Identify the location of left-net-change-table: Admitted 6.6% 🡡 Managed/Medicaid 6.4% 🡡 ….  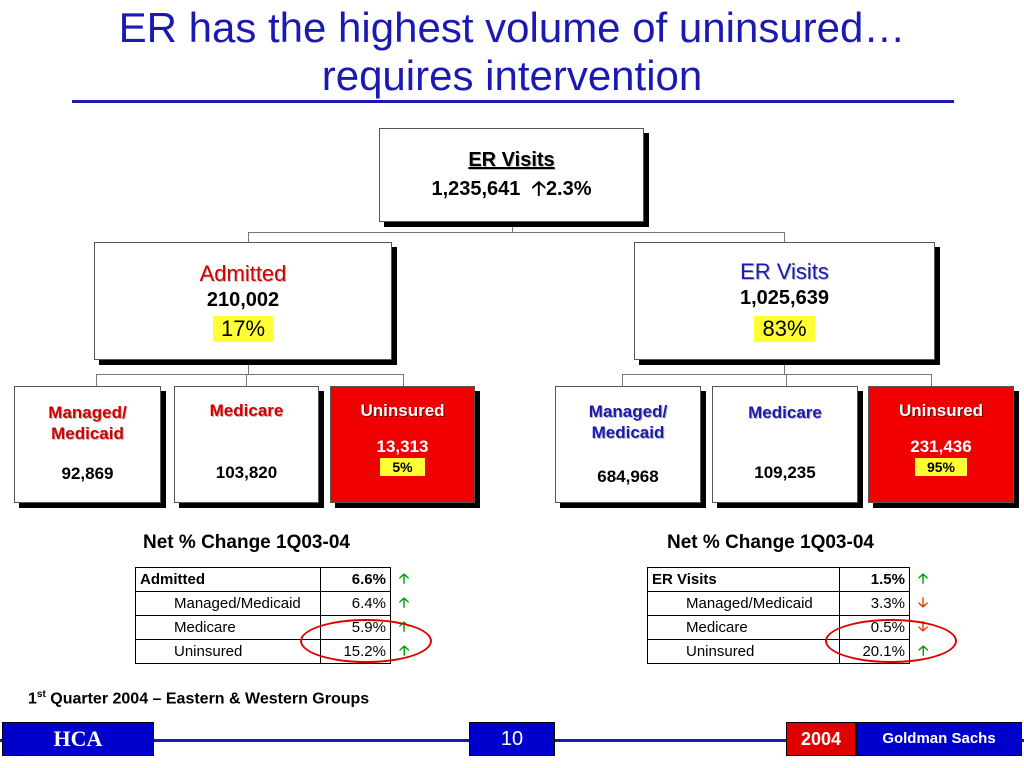
(276, 615).